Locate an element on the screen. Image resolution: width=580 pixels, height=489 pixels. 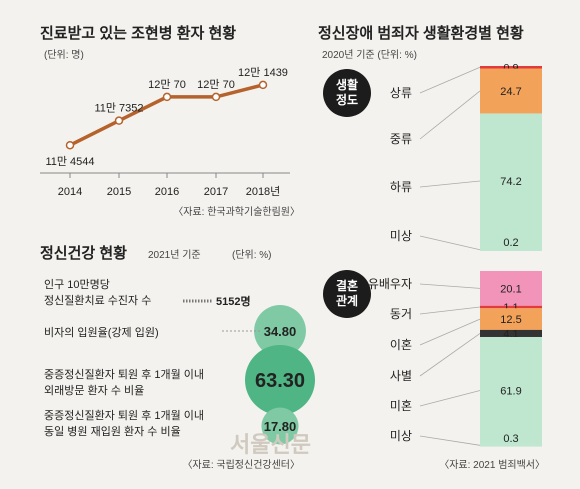
stat-label-1a: 인구 10만명당 is located at coordinates (77, 284).